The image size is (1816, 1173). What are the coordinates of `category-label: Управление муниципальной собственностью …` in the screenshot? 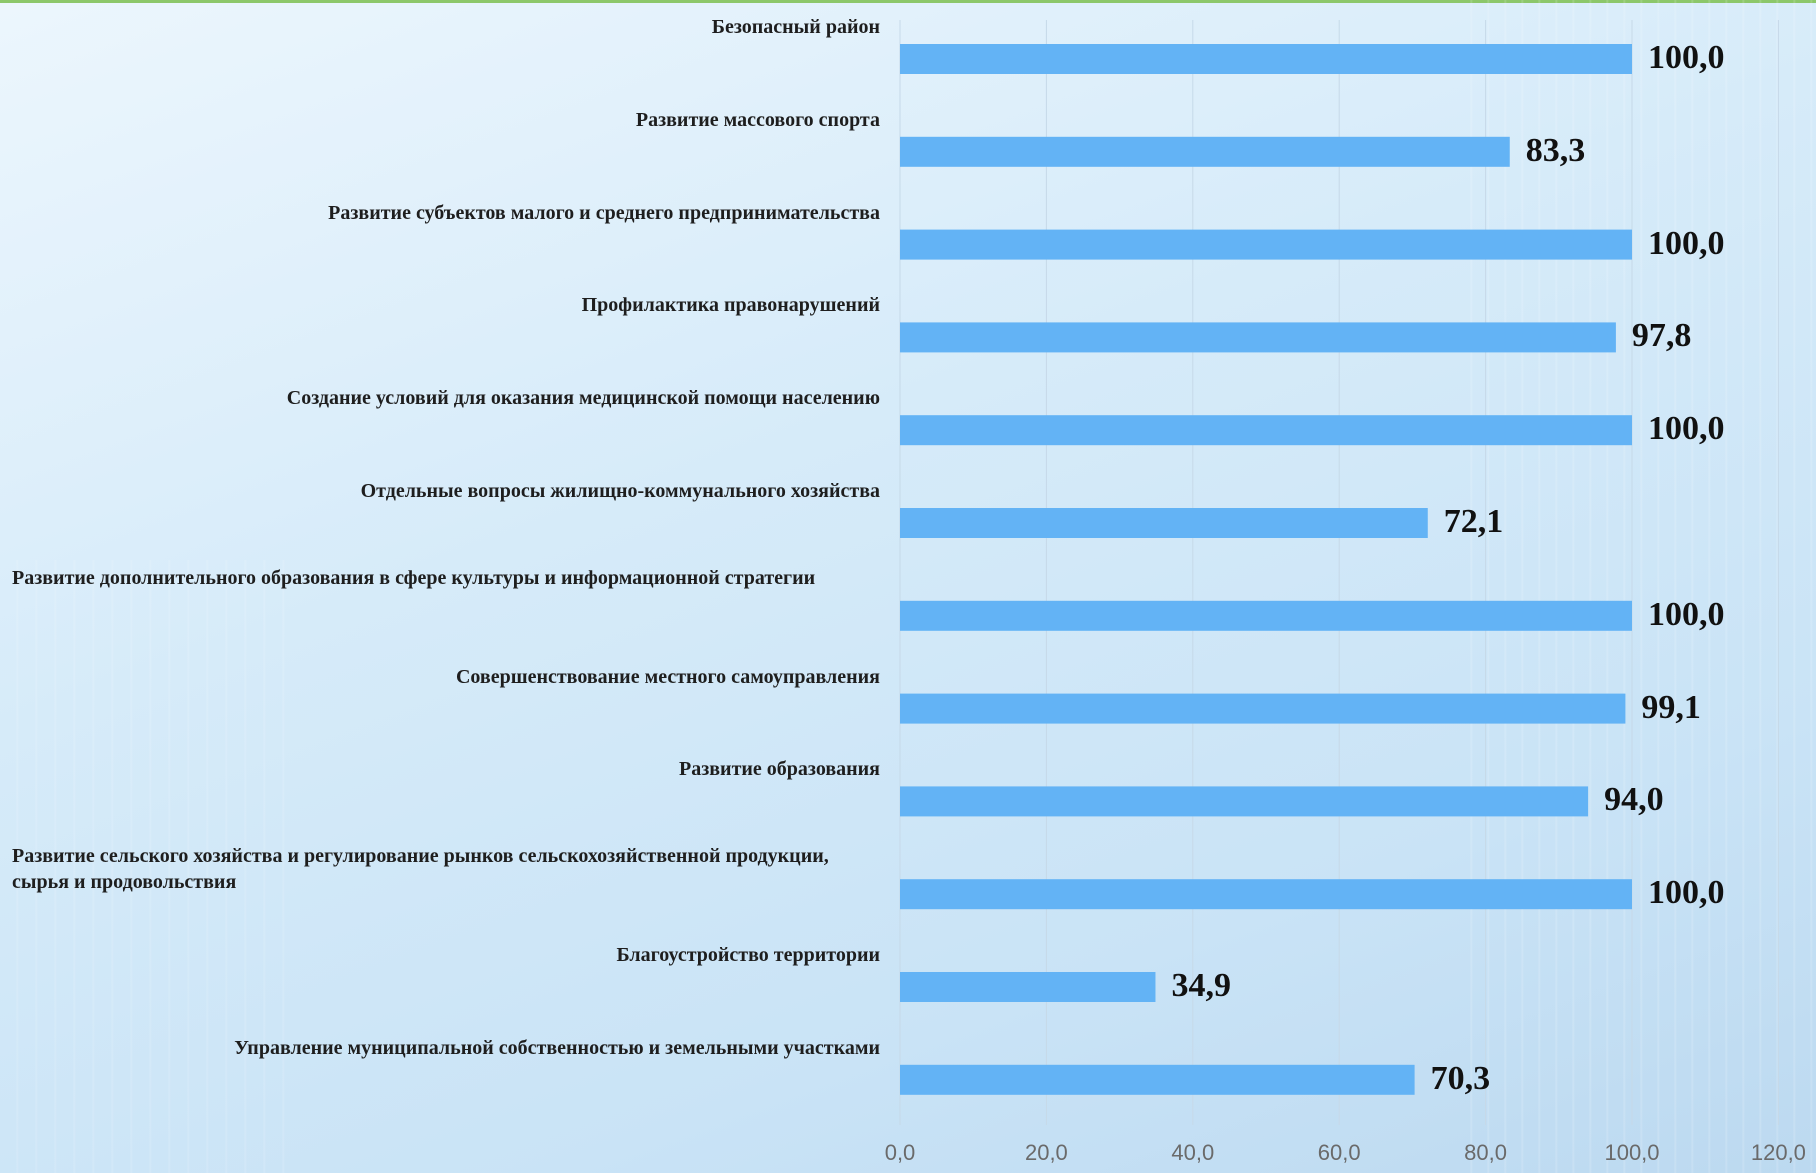 It's located at (557, 1047).